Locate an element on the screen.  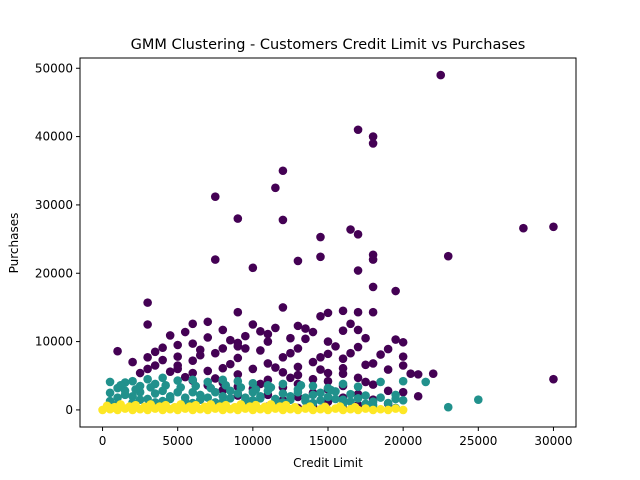
x-axis-label: Credit Limit is located at coordinates (328, 463).